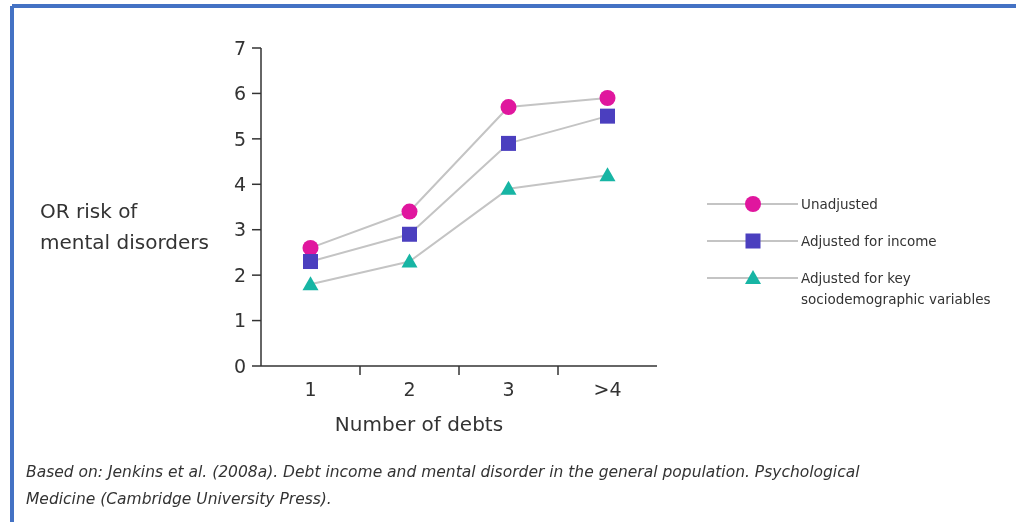 The image size is (1016, 522). What do you see at coordinates (239, 183) in the screenshot?
I see `y-tick-label: 4` at bounding box center [239, 183].